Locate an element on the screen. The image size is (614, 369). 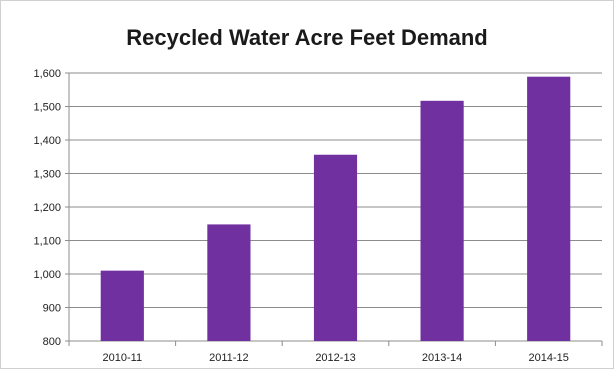
x-tick-label: 2013-14 is located at coordinates (442, 358).